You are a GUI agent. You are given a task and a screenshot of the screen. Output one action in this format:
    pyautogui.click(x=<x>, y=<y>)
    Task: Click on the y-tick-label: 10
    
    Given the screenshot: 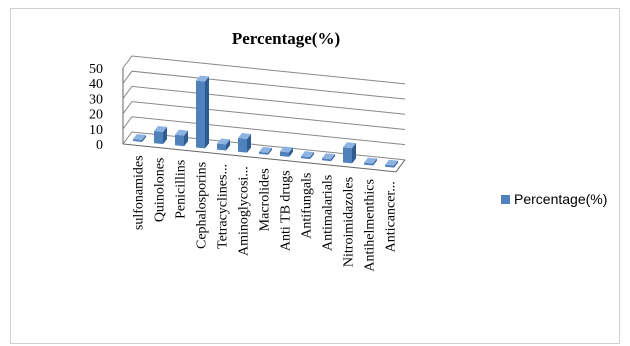 What is the action you would take?
    pyautogui.click(x=96, y=130)
    